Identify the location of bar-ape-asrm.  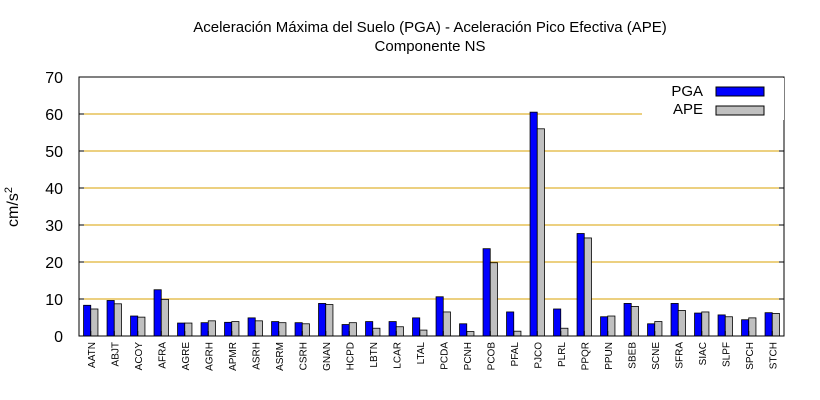
(282, 329).